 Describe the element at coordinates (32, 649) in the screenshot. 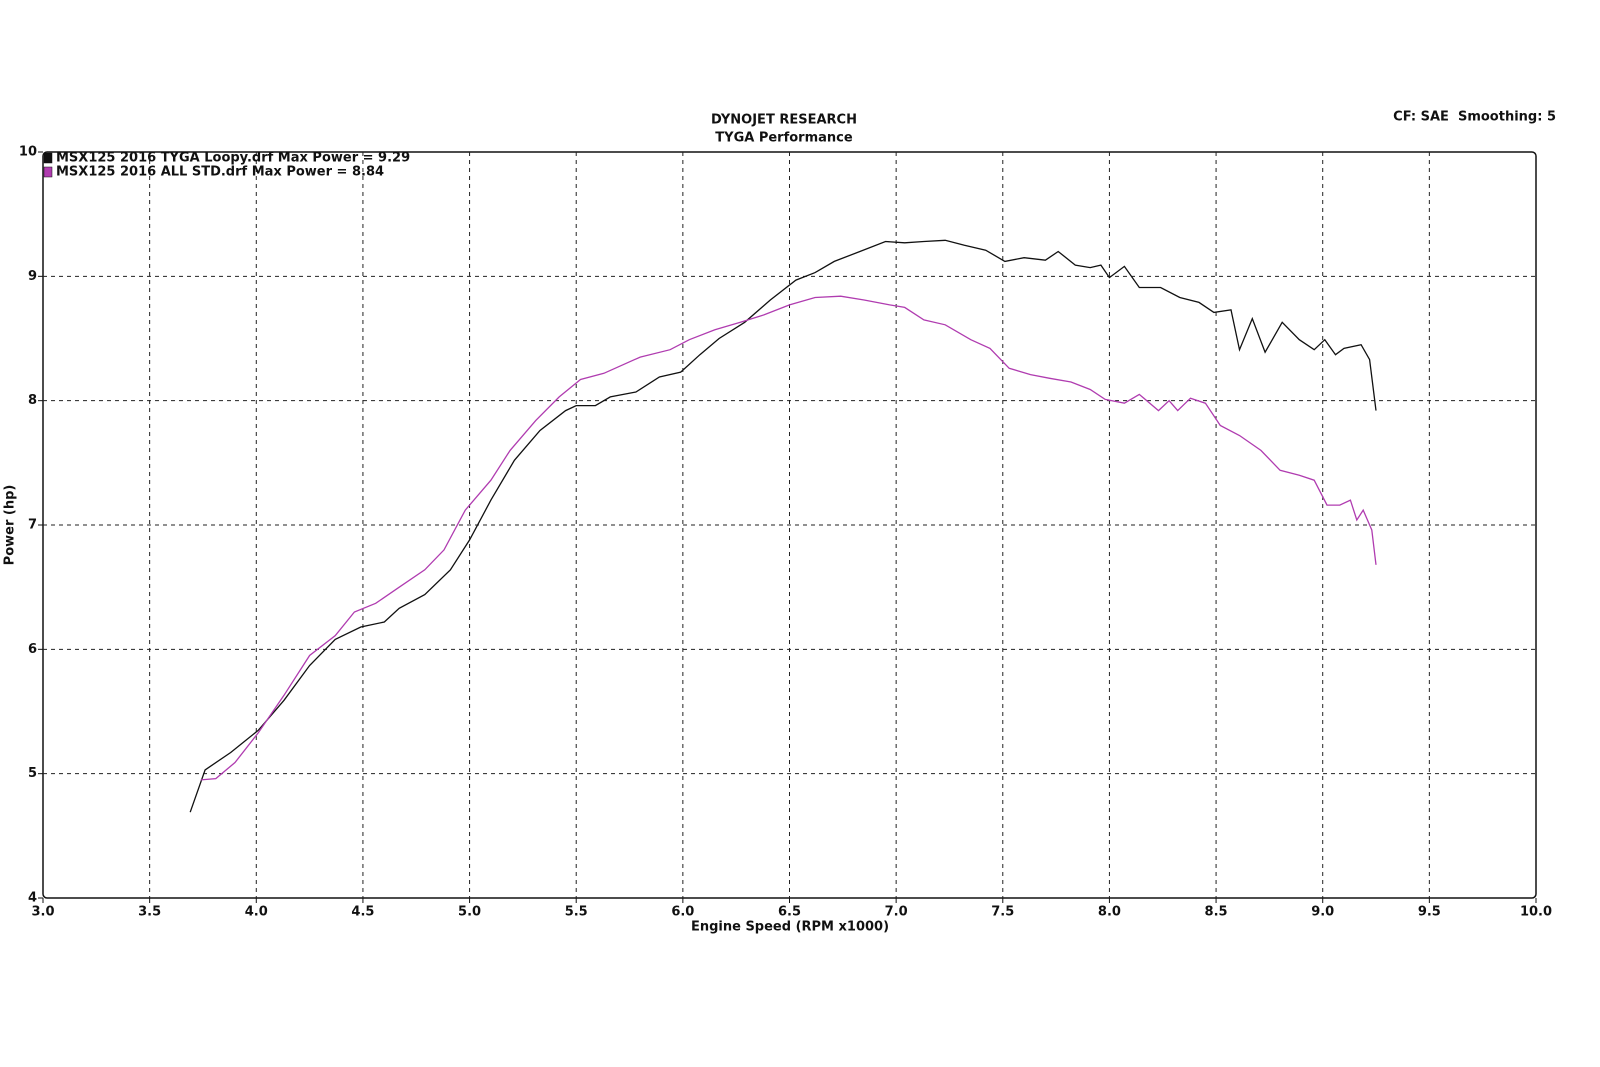

I see `y-tick-label: 6` at that location.